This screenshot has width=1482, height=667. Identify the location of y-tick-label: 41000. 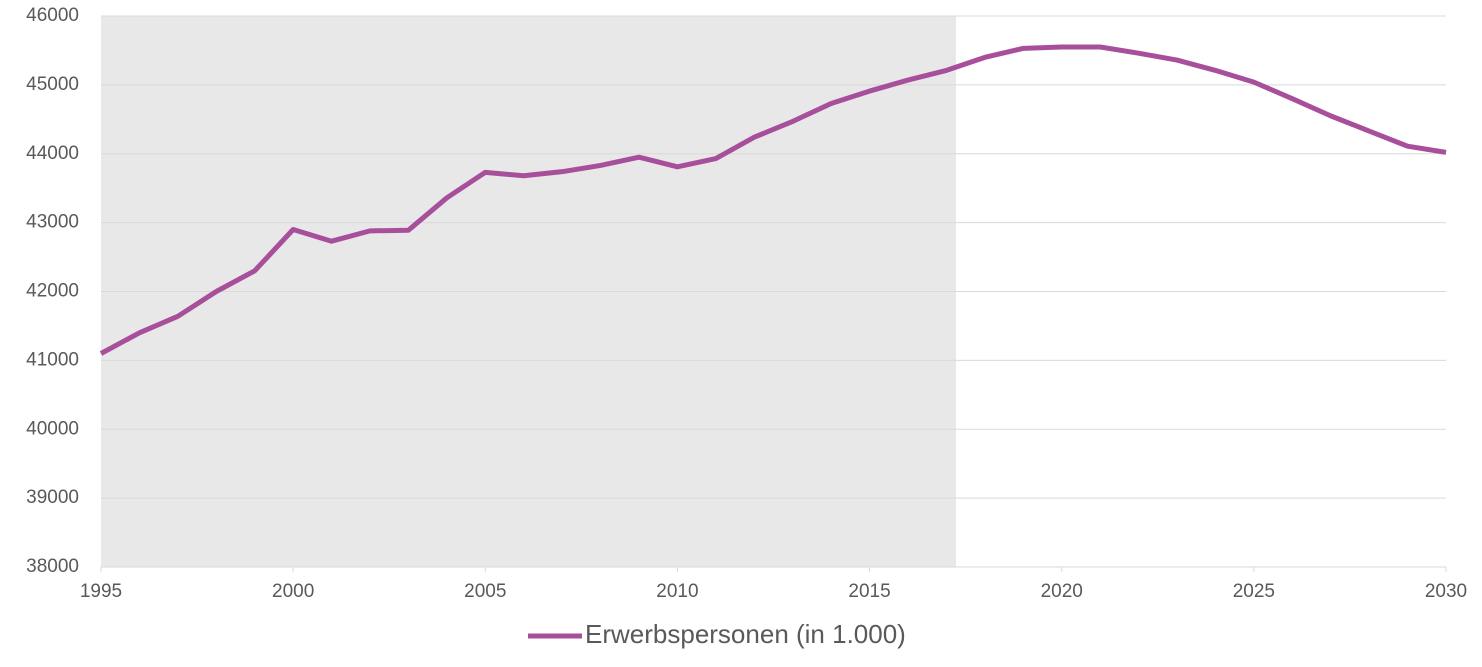
(52, 359).